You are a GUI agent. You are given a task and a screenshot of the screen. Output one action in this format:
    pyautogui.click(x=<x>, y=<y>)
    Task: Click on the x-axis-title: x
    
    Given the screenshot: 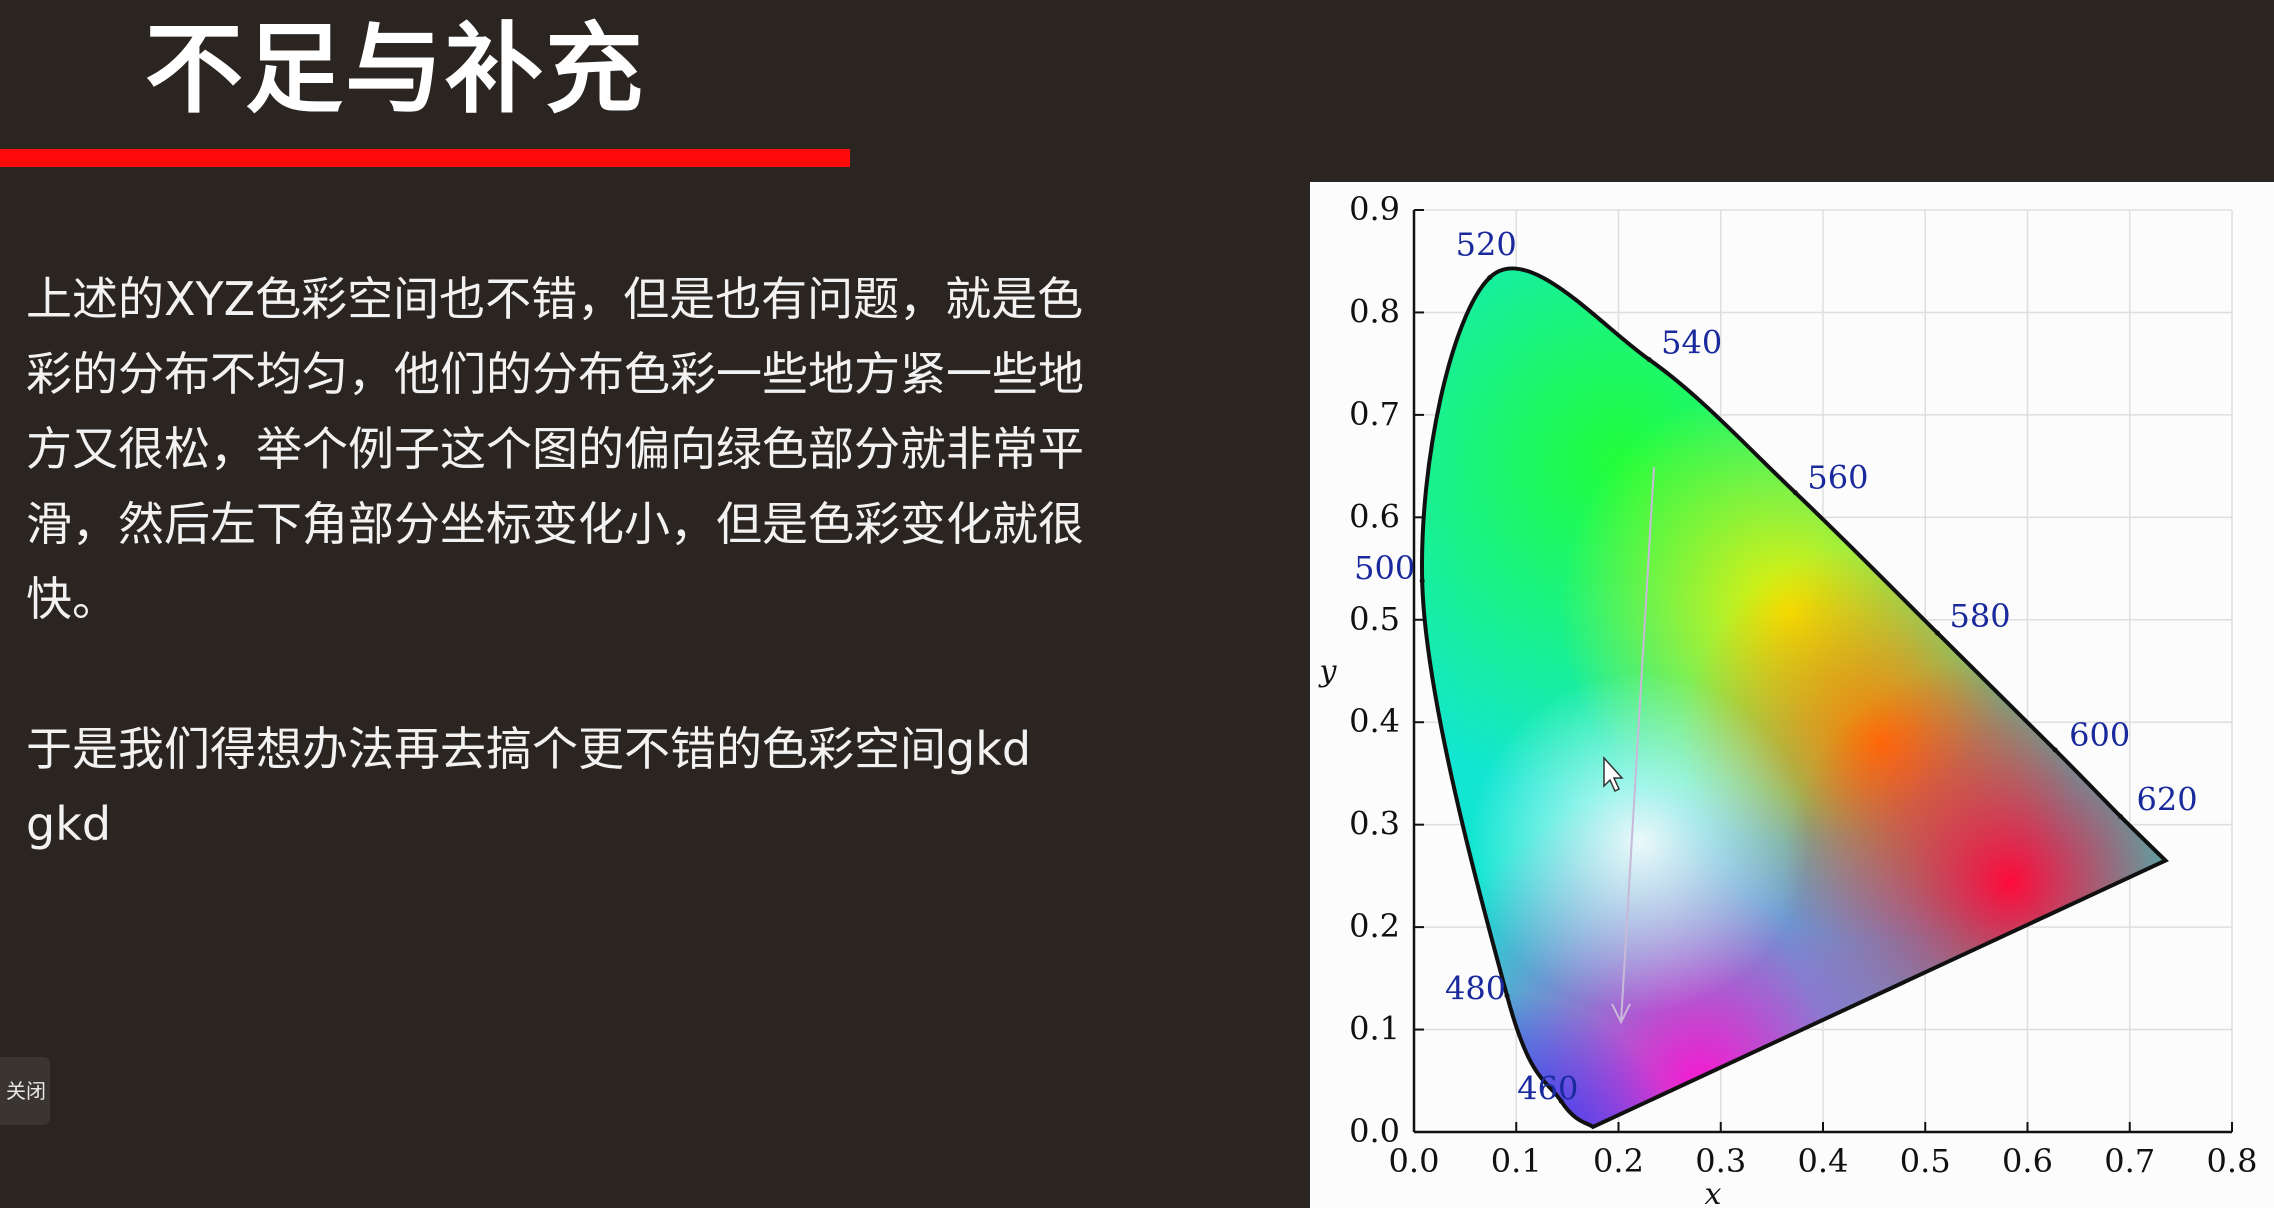 What is the action you would take?
    pyautogui.click(x=1713, y=1192)
    